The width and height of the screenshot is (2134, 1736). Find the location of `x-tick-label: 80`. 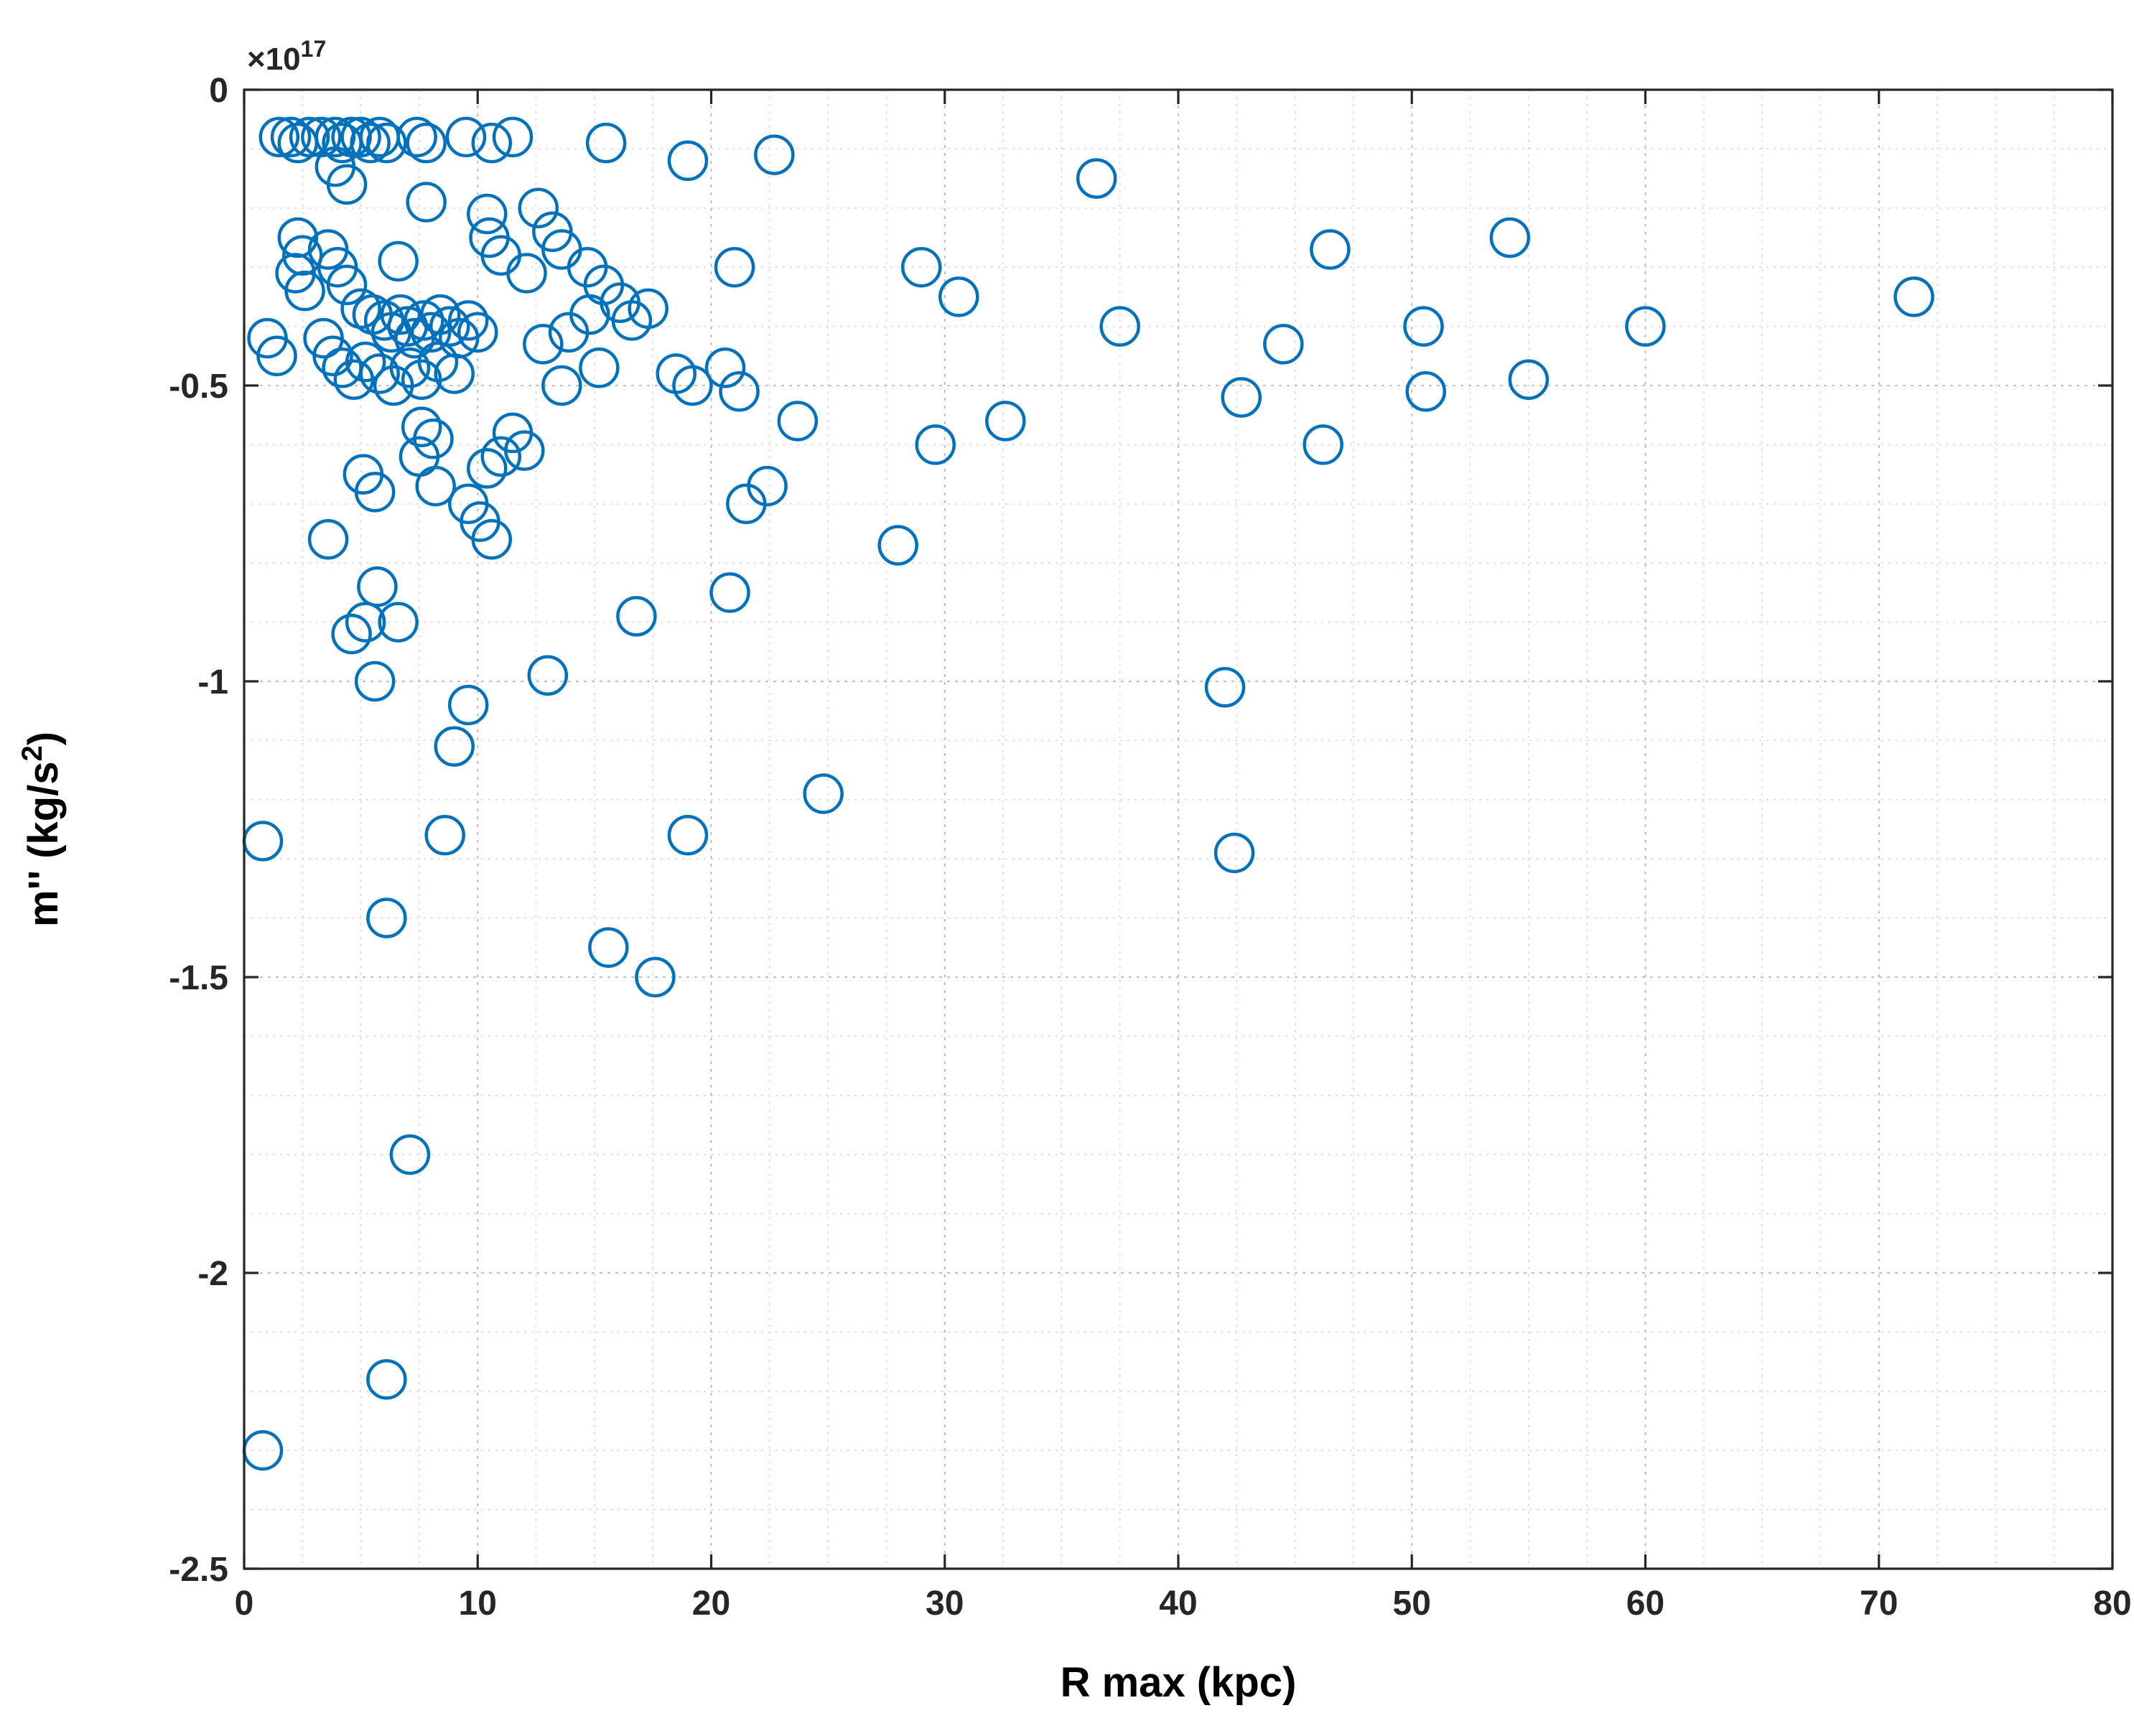

x-tick-label: 80 is located at coordinates (2112, 1604).